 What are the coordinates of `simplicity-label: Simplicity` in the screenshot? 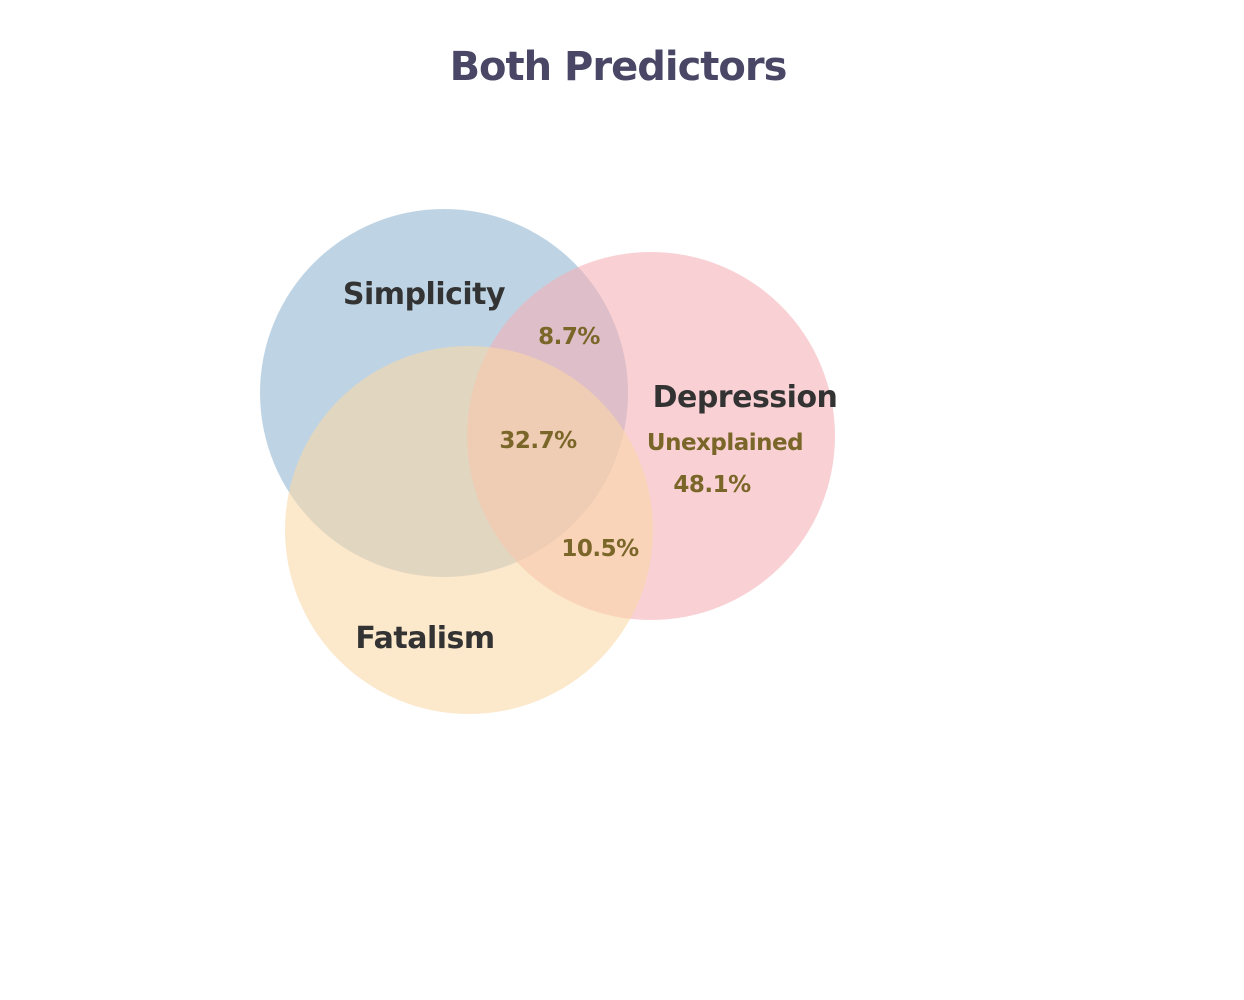 It's located at (424, 294).